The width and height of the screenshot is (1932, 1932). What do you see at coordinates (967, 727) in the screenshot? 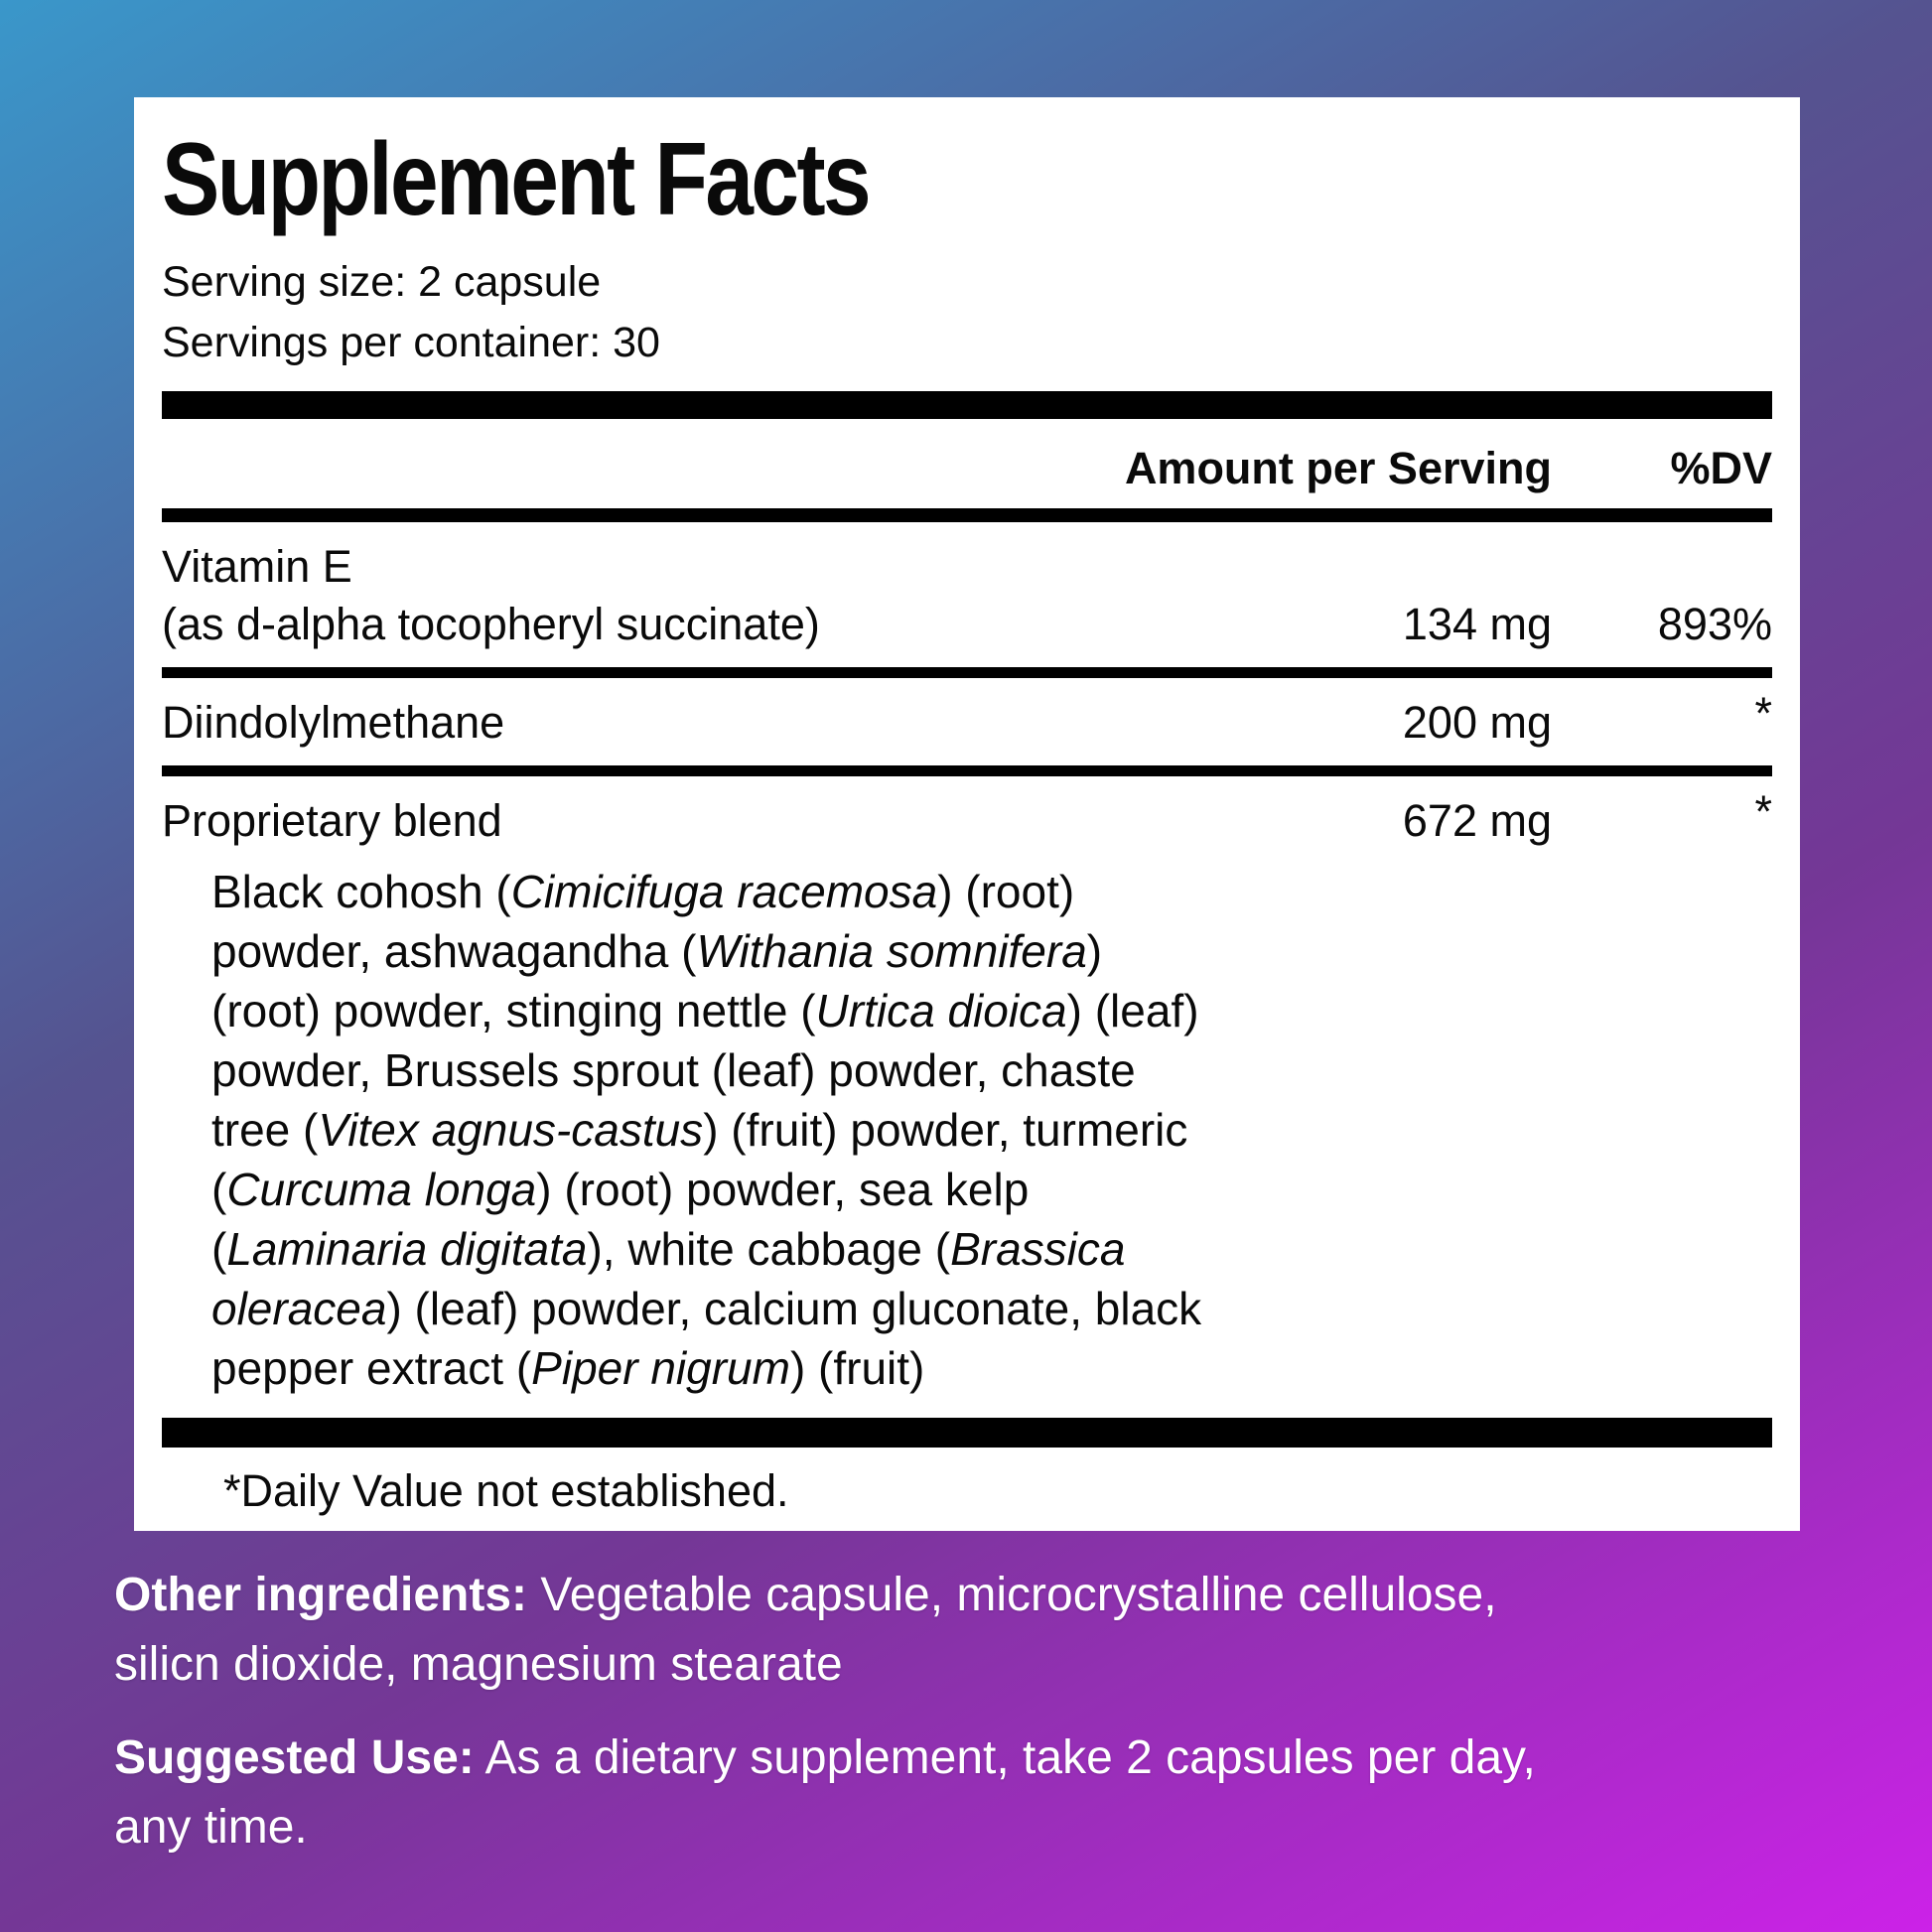
I see `table-row-diindolylmethane: Diindolylmethane 200 mg *` at bounding box center [967, 727].